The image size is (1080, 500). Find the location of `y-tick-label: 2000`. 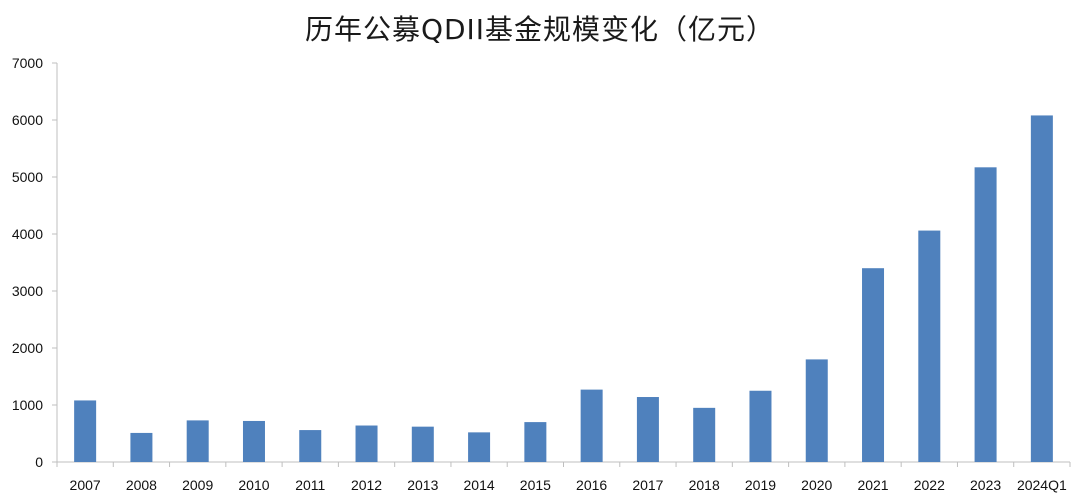

y-tick-label: 2000 is located at coordinates (27, 348).